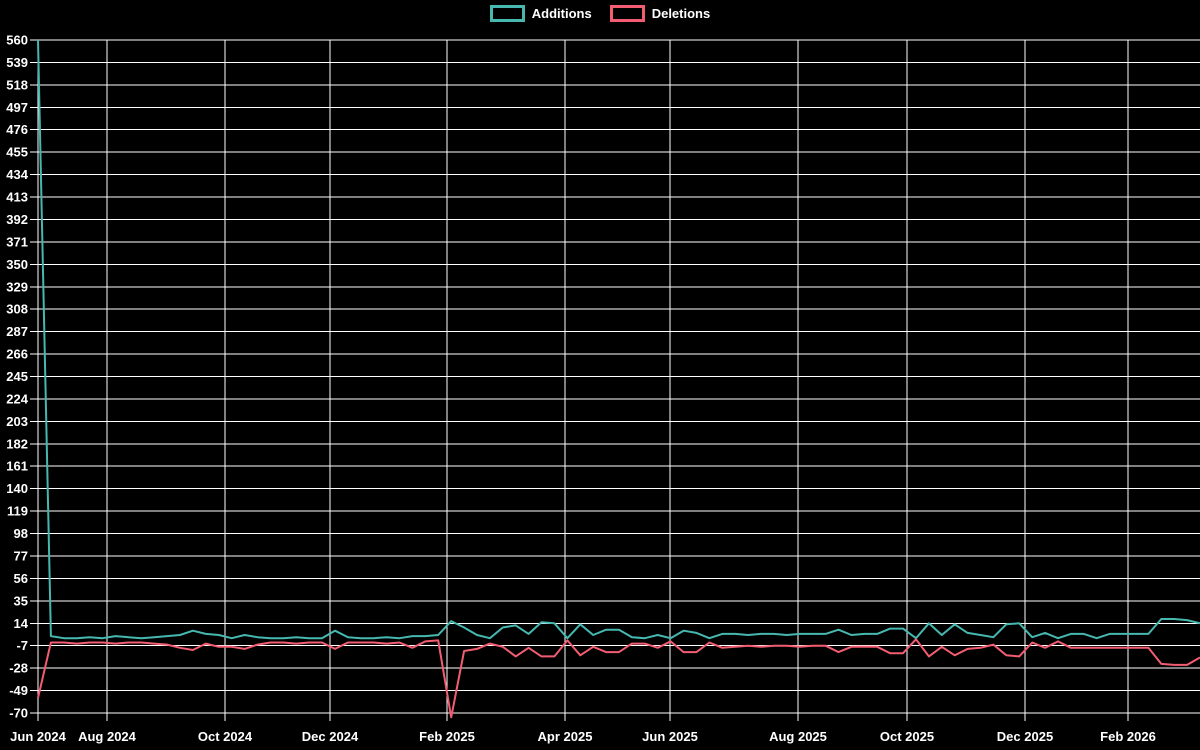 The image size is (1200, 750). I want to click on x-axis-tick-label: Aug 2025, so click(798, 736).